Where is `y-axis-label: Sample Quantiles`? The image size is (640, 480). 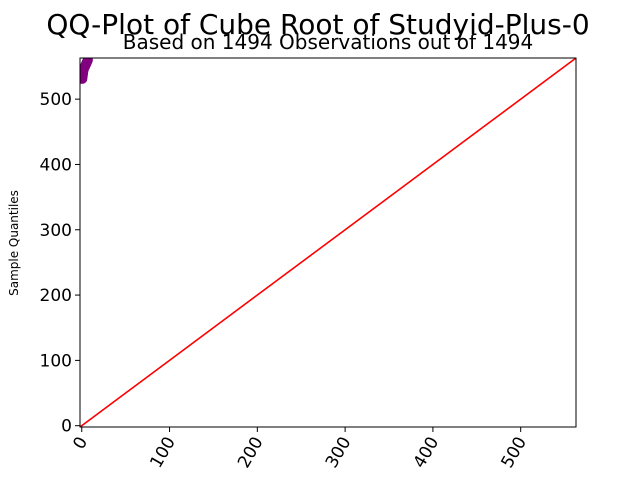 y-axis-label: Sample Quantiles is located at coordinates (14, 243).